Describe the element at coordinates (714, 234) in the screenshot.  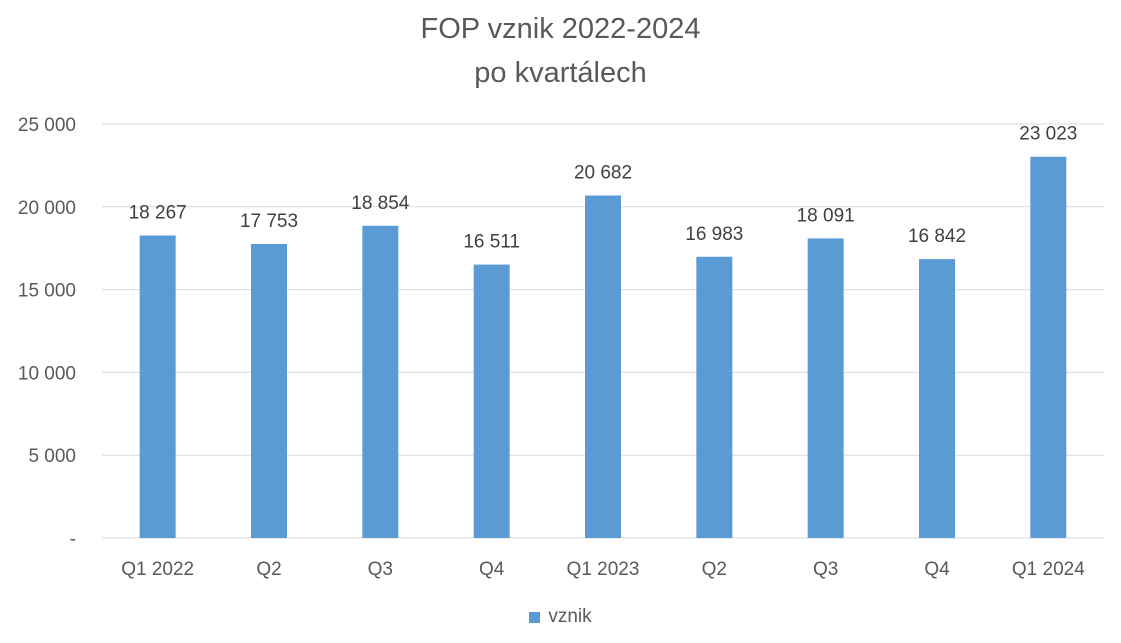
I see `data-label: 16 983` at that location.